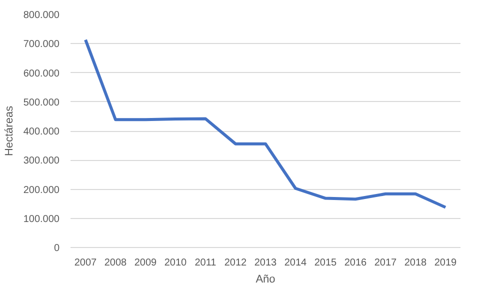 This screenshot has height=288, width=480. I want to click on y-tick-label: 0, so click(57, 248).